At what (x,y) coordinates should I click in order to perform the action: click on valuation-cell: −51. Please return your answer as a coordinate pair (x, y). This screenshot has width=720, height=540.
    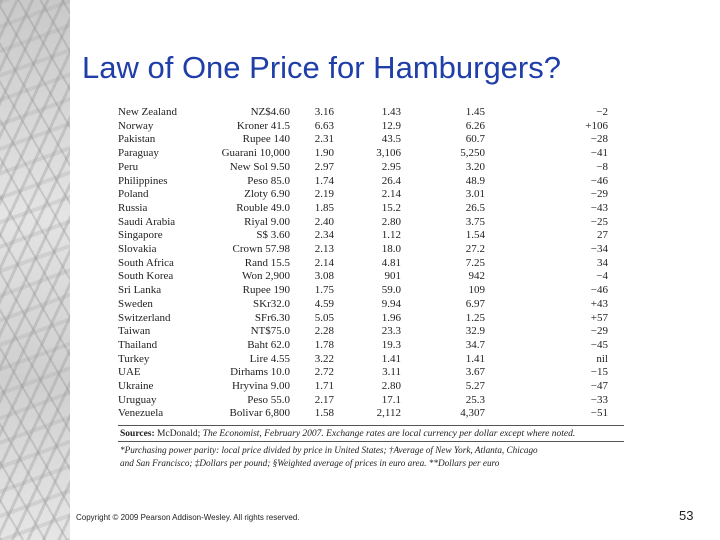
    Looking at the image, I should click on (599, 413).